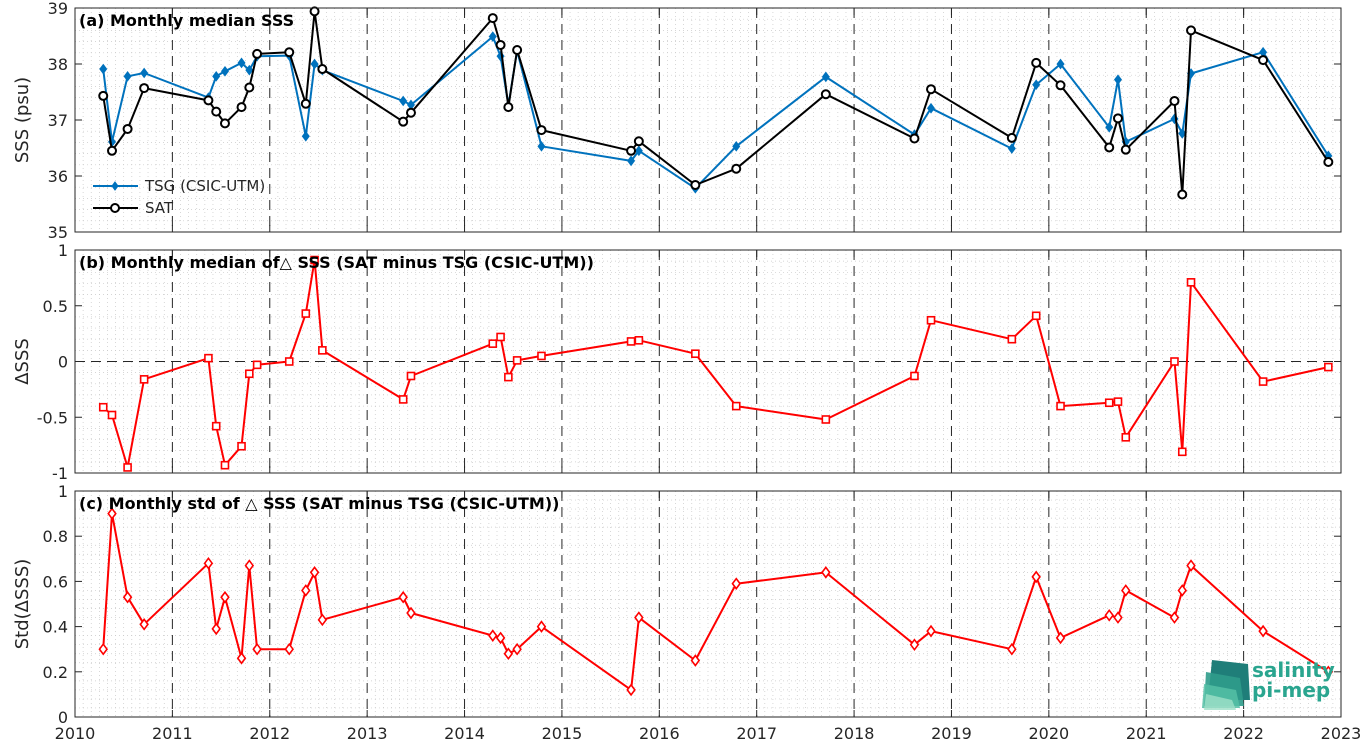  I want to click on logo-line1: salinity, so click(1293, 670).